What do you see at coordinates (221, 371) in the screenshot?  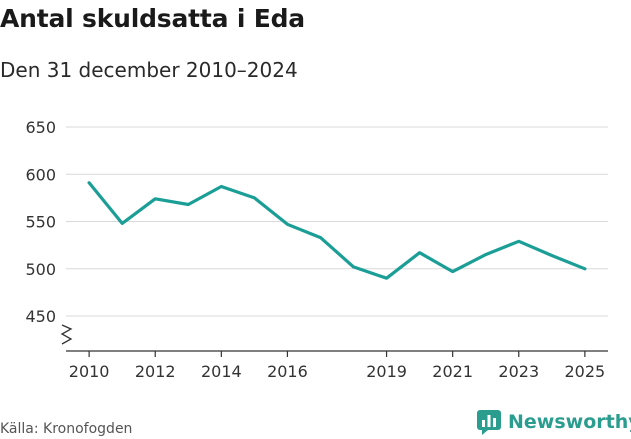 I see `x-tick-label: 2014` at bounding box center [221, 371].